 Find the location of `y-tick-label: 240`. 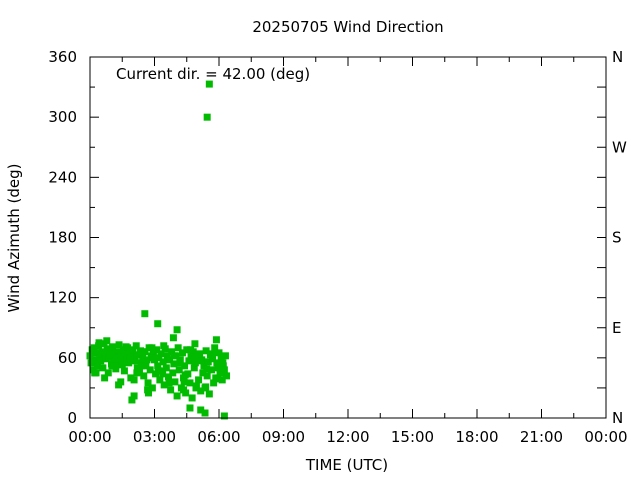

y-tick-label: 240 is located at coordinates (62, 177).